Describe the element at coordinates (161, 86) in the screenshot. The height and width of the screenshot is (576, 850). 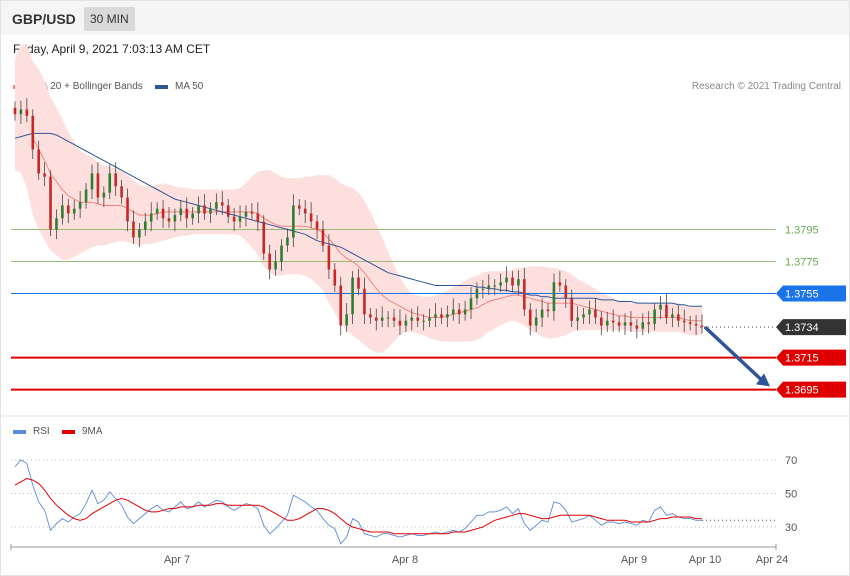
I see `ma50-swatch` at that location.